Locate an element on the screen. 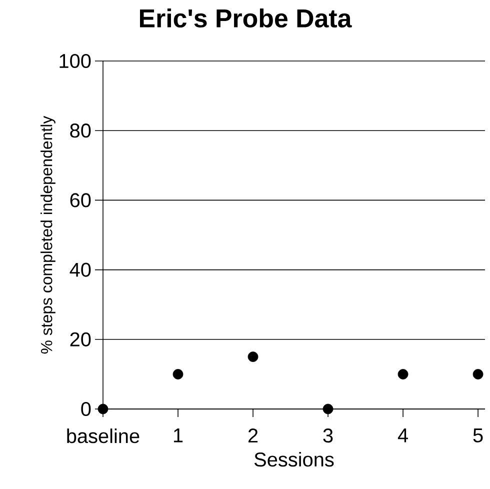 This screenshot has width=490, height=489. chart-title: Eric's Probe Data is located at coordinates (246, 18).